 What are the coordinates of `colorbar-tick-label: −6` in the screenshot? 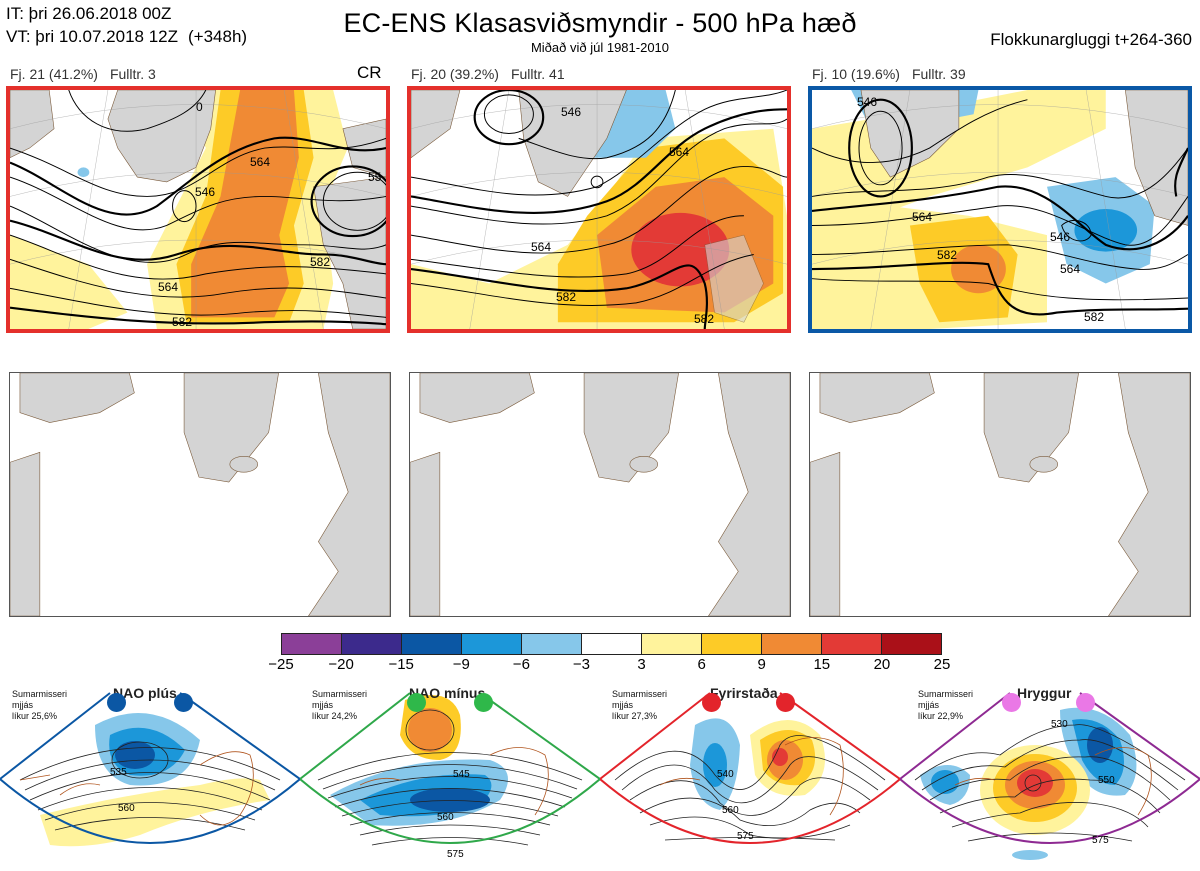 It's located at (521, 664).